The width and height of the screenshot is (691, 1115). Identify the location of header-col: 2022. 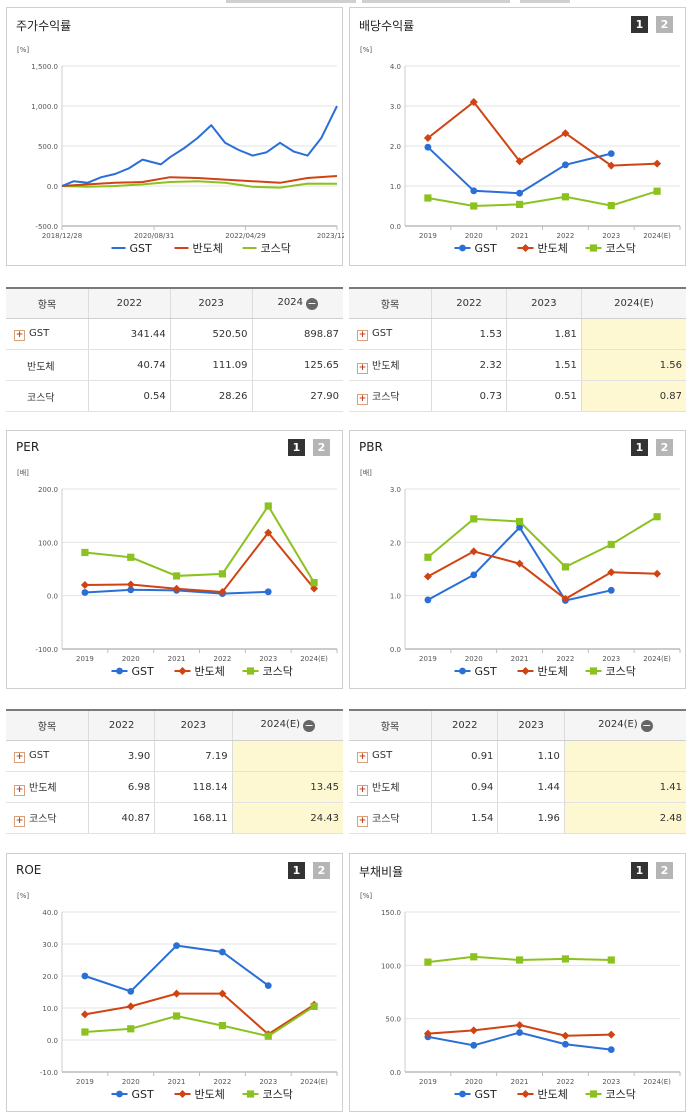
(121, 725).